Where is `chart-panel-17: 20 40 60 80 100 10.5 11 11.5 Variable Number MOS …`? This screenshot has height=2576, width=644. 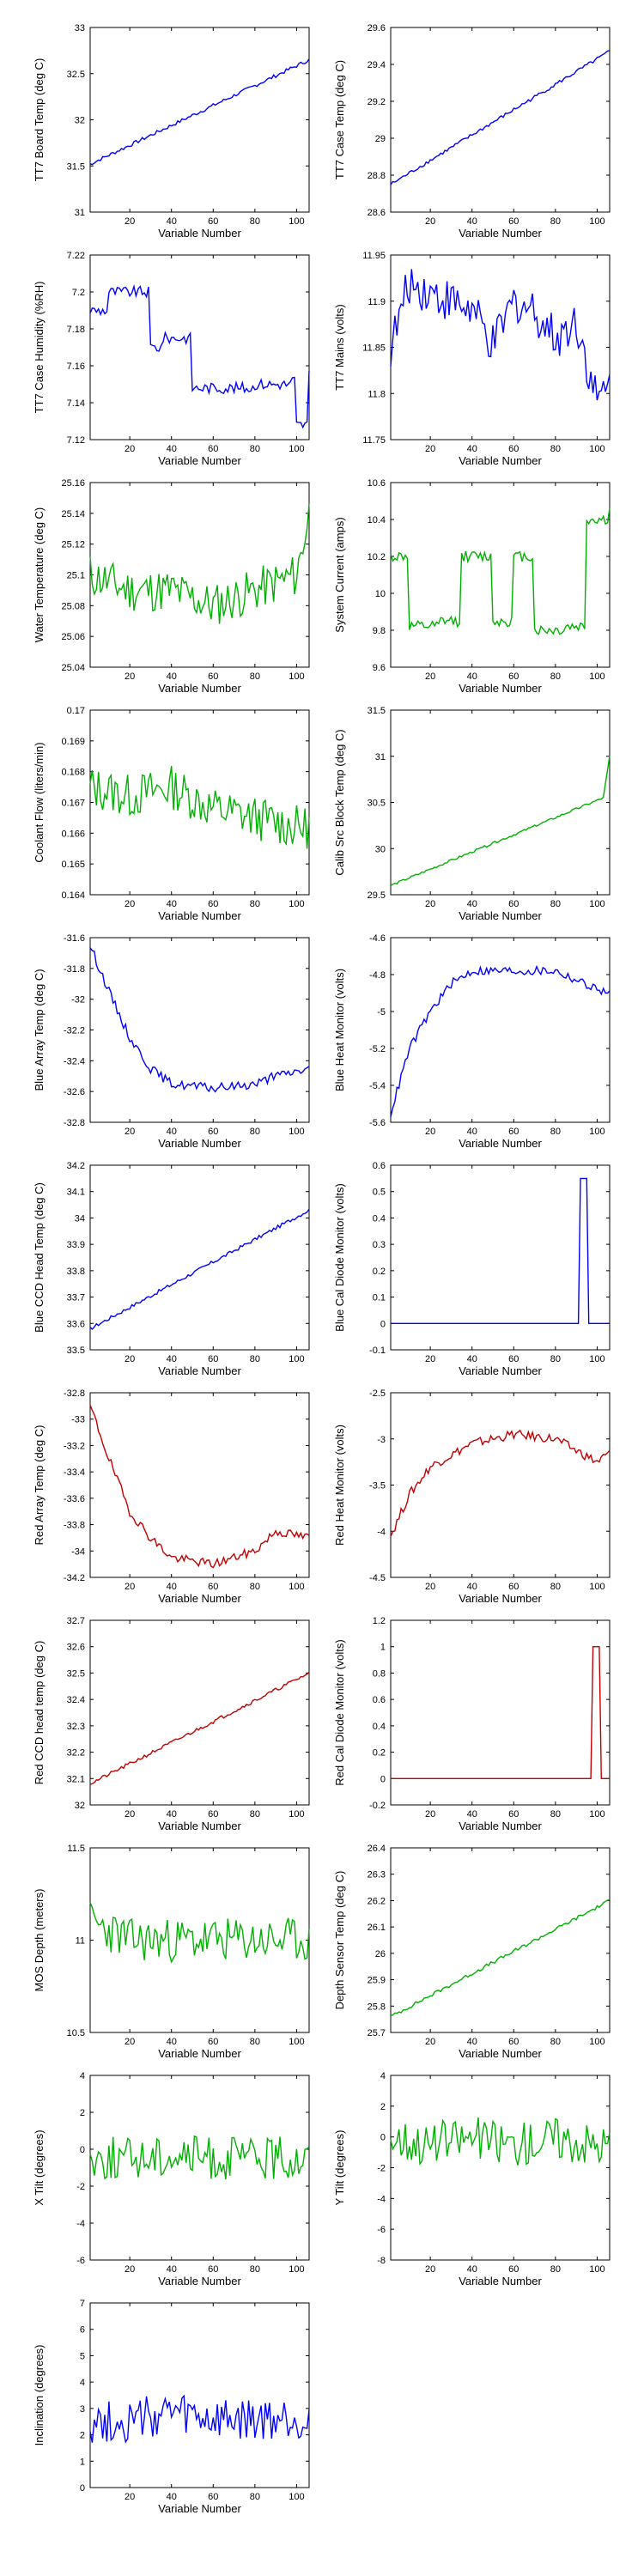 chart-panel-17: 20 40 60 80 100 10.5 11 11.5 Variable Number MOS … is located at coordinates (171, 1952).